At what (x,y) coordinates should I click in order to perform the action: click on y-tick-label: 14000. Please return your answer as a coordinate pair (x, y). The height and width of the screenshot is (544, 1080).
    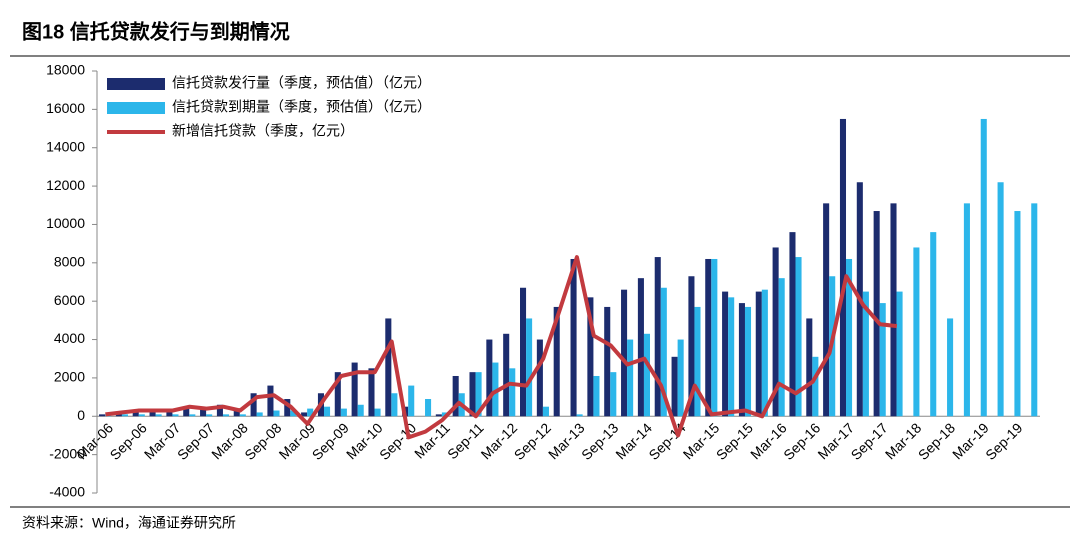
    Looking at the image, I should click on (65, 146).